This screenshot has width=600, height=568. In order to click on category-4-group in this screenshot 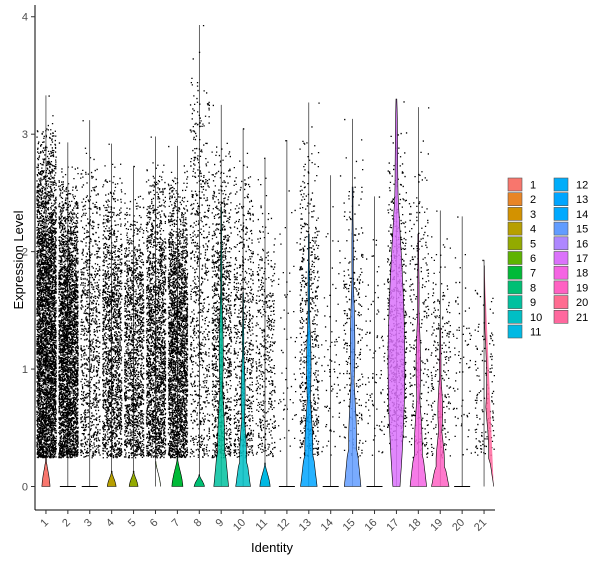, I will do `click(112, 315)`.